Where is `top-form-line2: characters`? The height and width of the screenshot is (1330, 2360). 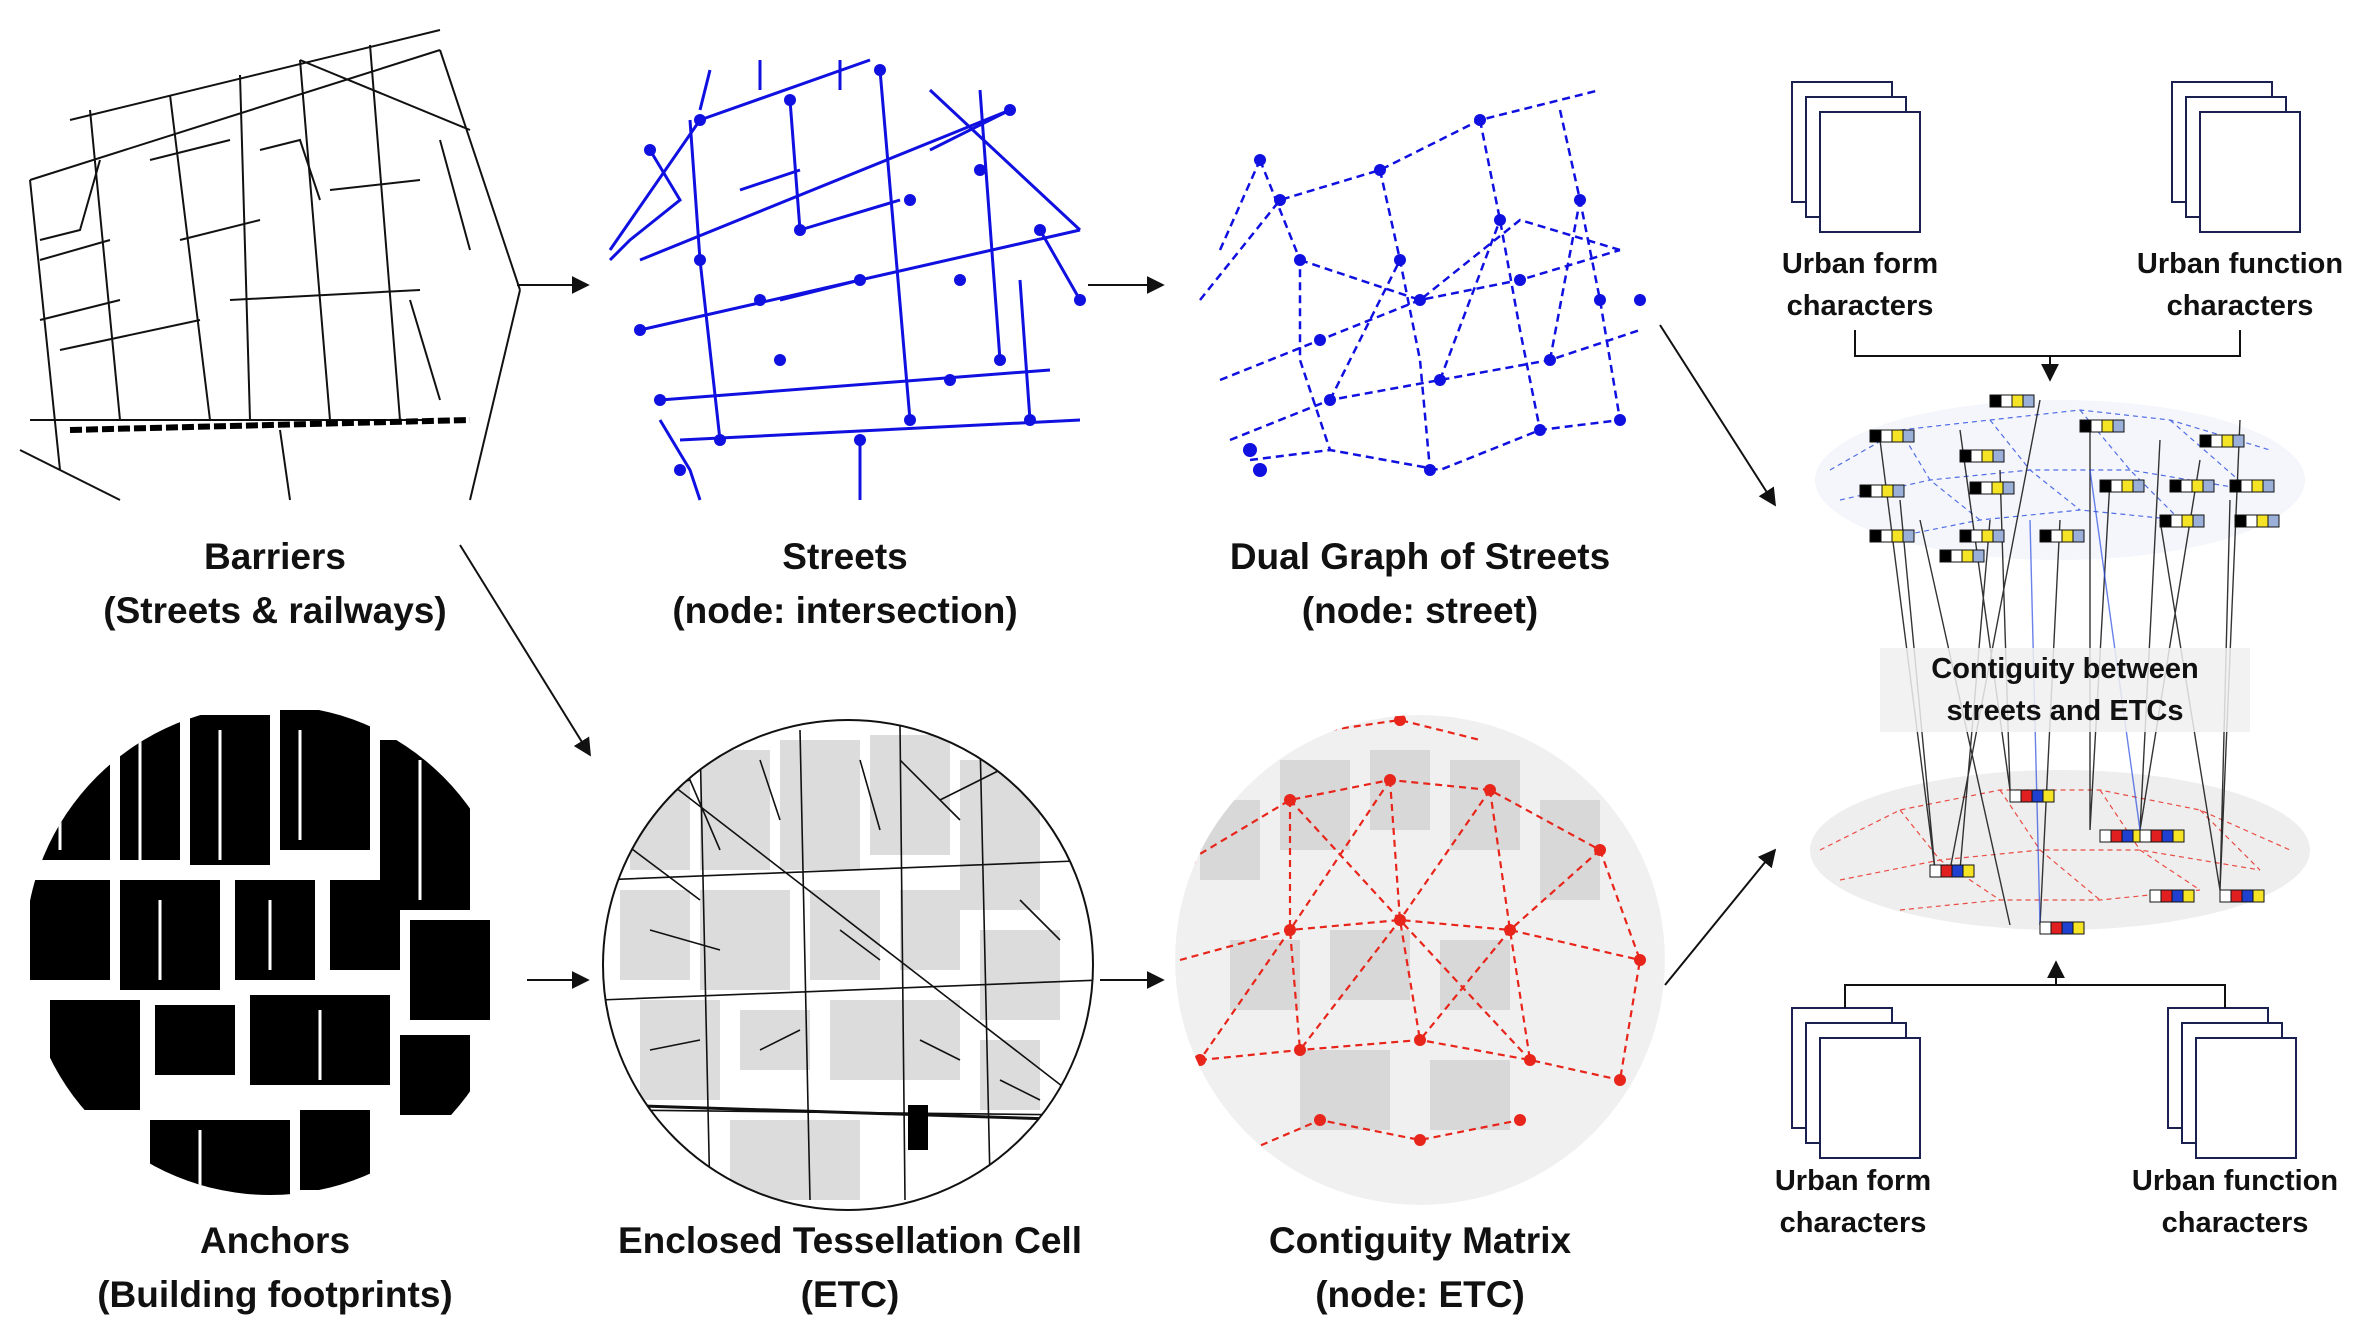
top-form-line2: characters is located at coordinates (1860, 306).